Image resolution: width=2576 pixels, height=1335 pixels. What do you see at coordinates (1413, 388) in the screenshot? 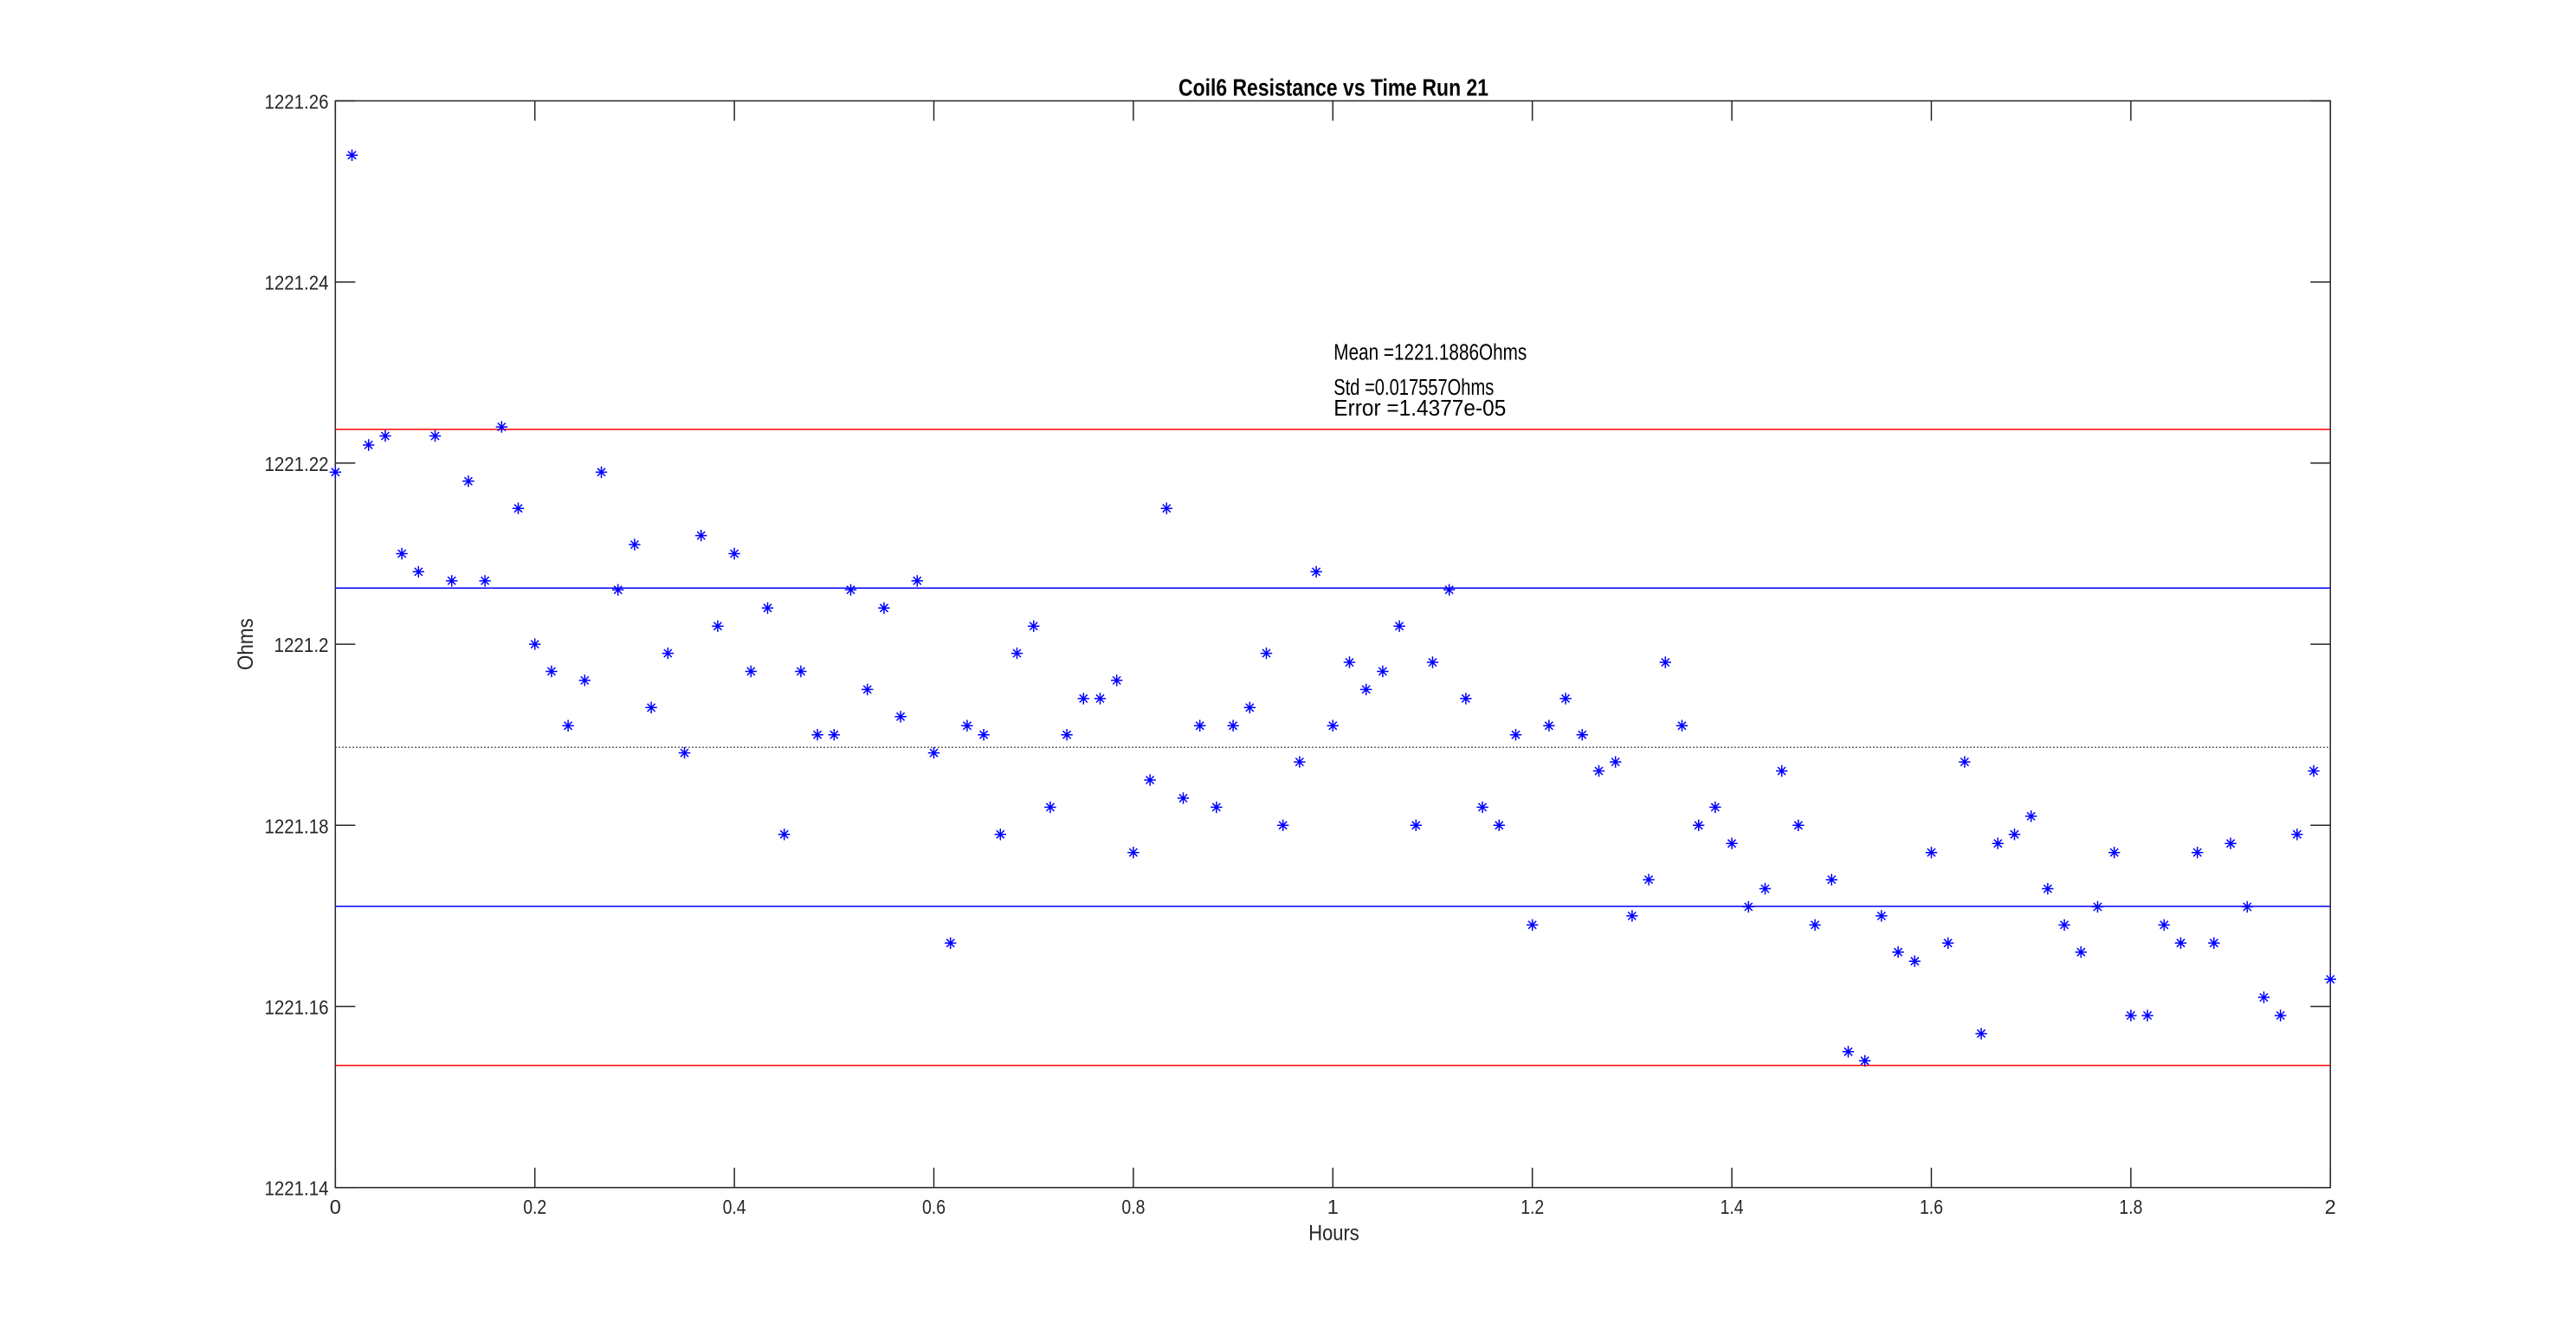
I see `svg-text: Std =0.017557Ohms` at bounding box center [1413, 388].